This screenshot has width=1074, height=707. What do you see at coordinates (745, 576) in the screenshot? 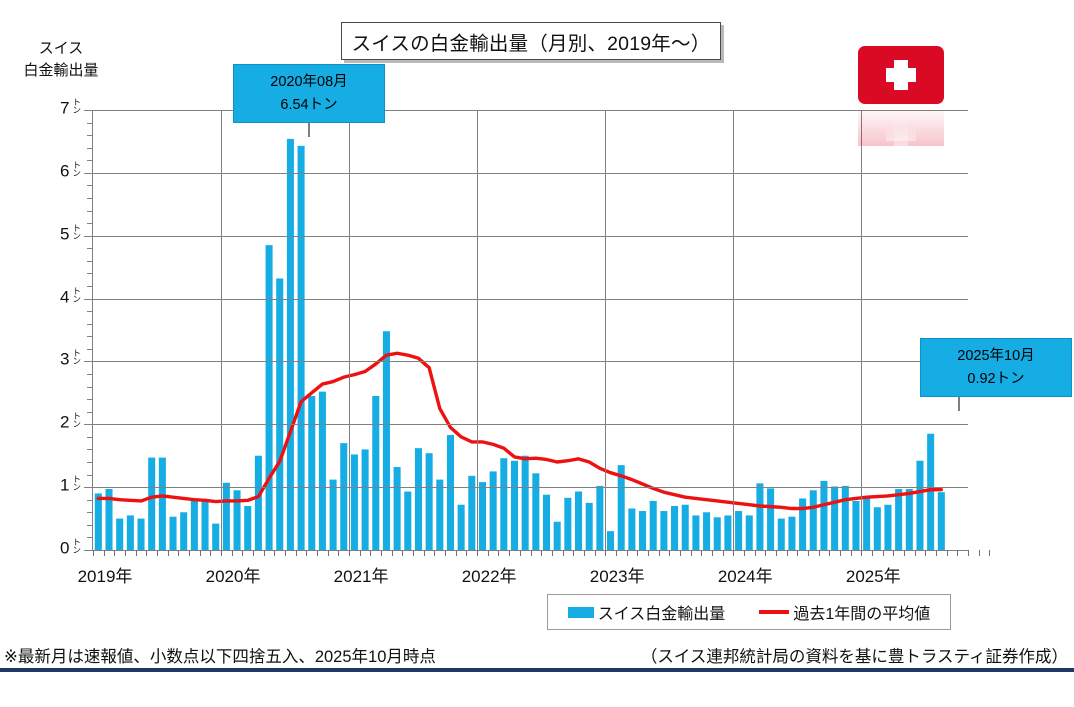
I see `x-axis-year-label: 2024年` at bounding box center [745, 576].